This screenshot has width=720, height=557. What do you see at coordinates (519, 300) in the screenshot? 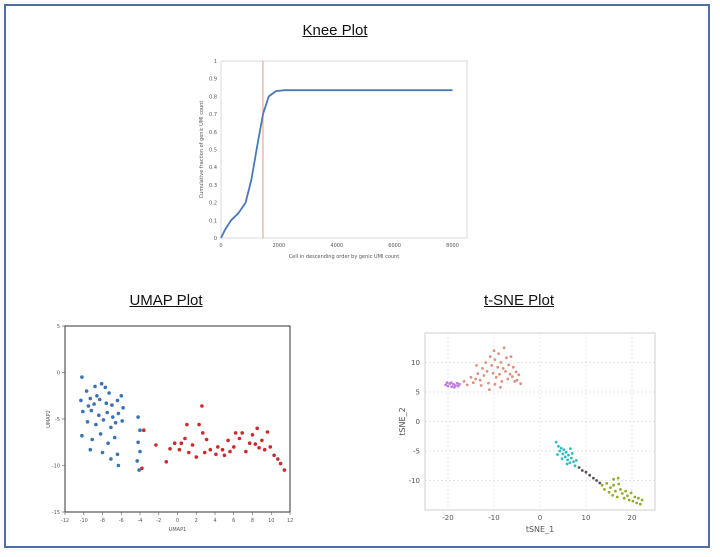
I see `tsne-plot-title: t-SNE Plot` at bounding box center [519, 300].